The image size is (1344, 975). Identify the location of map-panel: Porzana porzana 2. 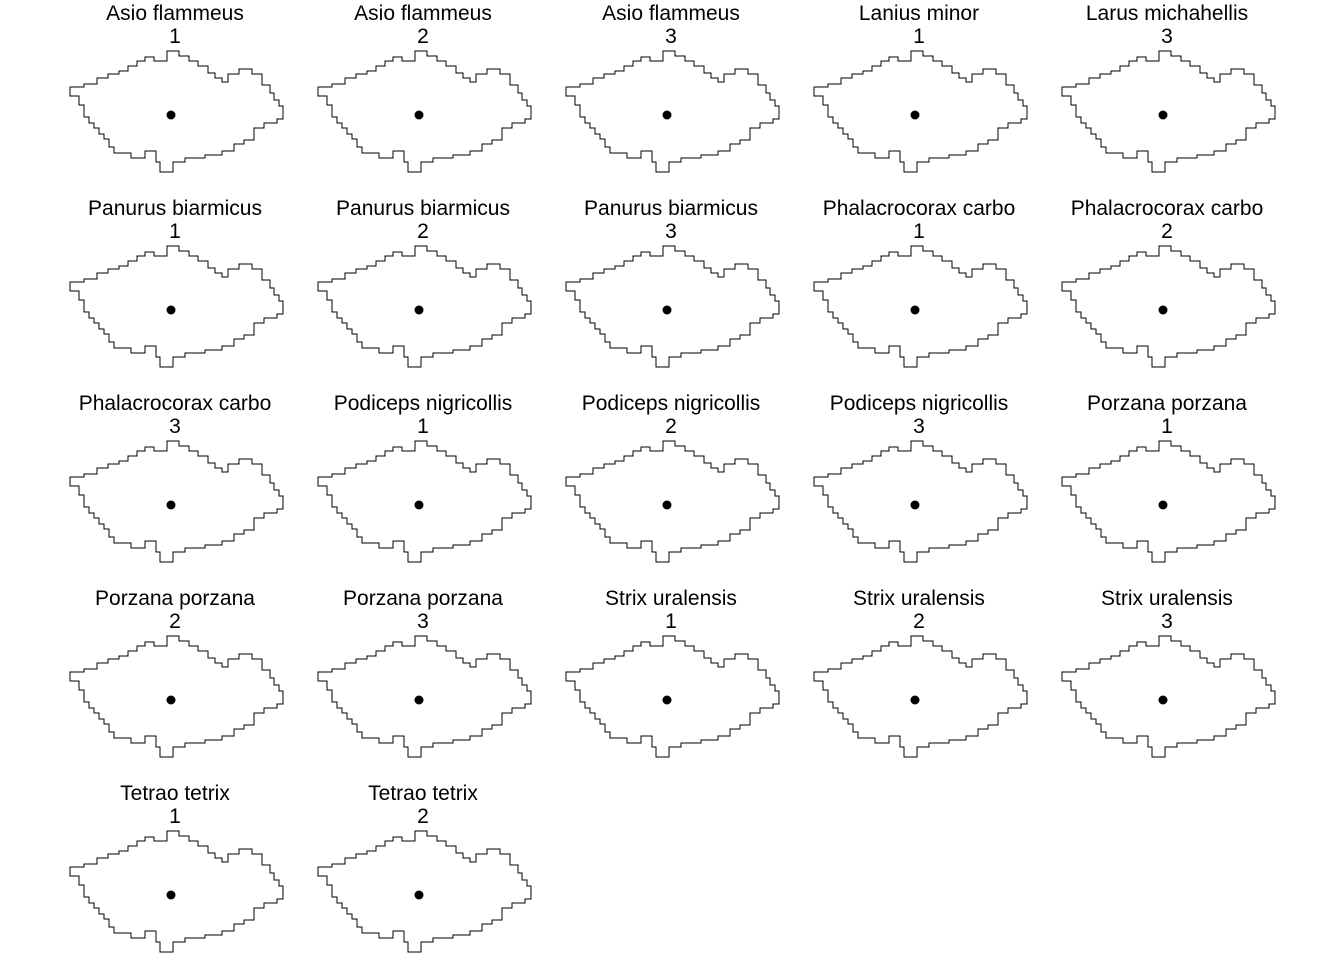
(175, 682).